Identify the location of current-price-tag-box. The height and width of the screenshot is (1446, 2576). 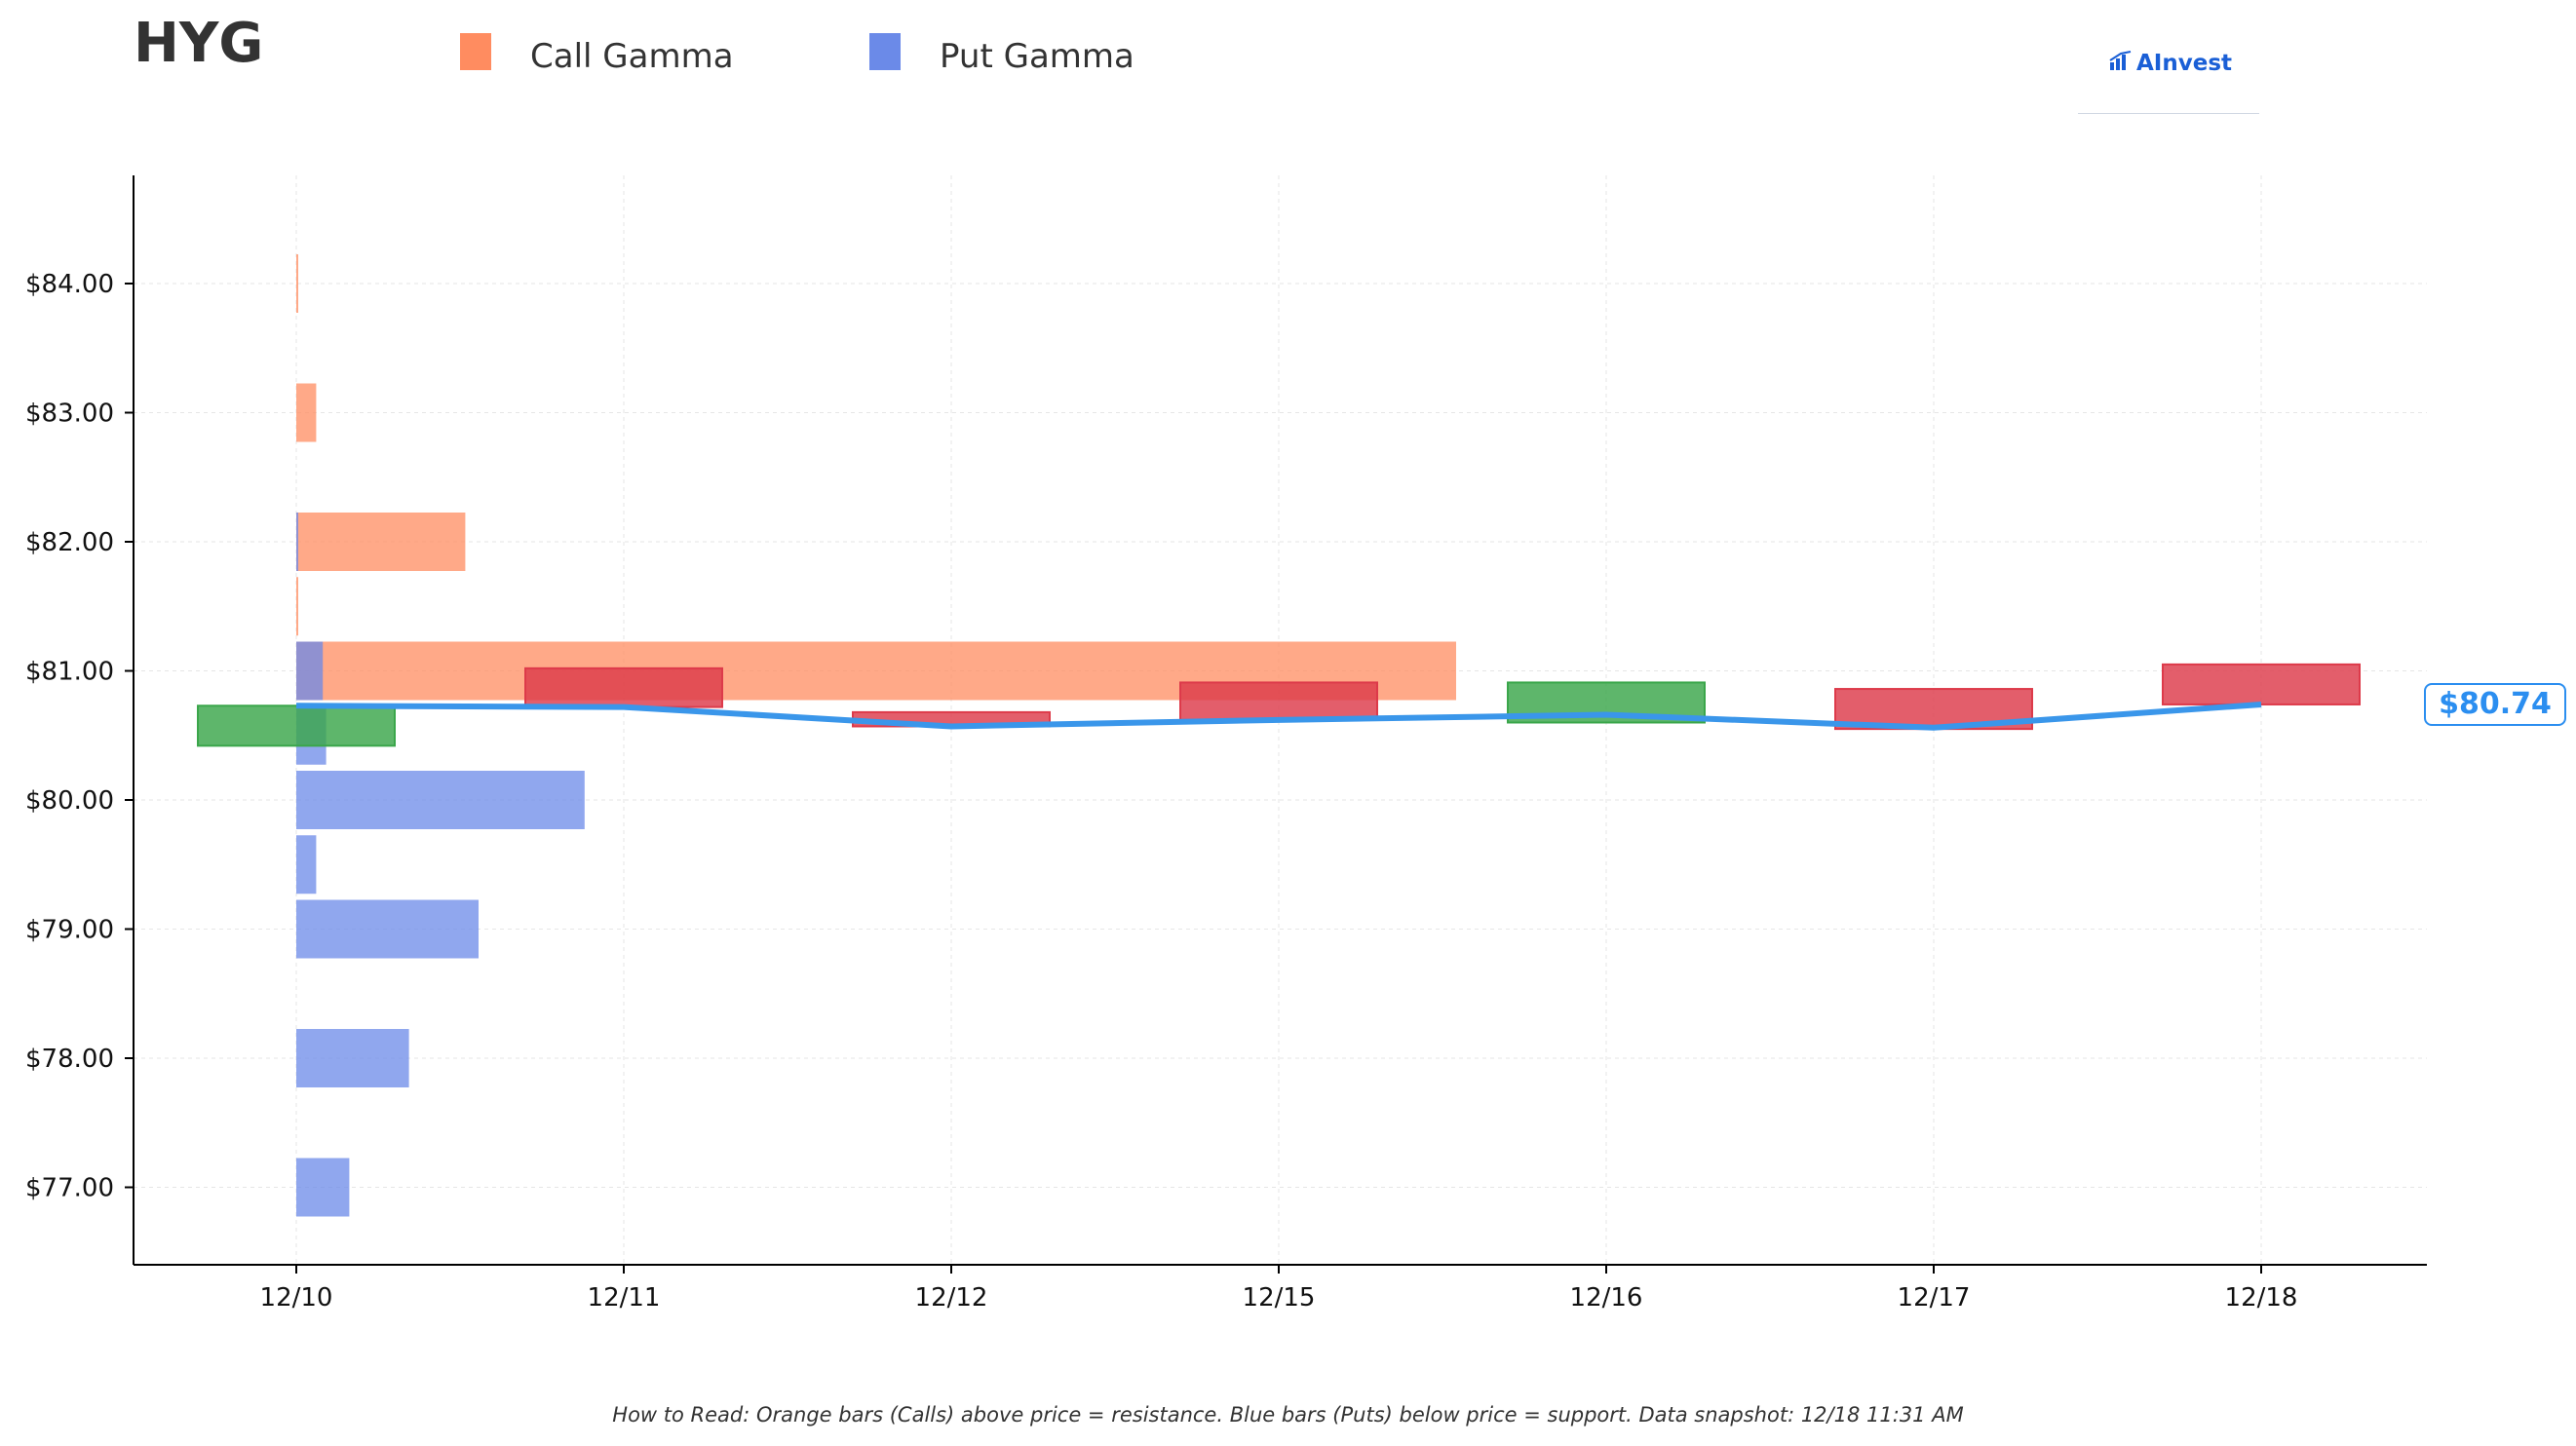
(2495, 704).